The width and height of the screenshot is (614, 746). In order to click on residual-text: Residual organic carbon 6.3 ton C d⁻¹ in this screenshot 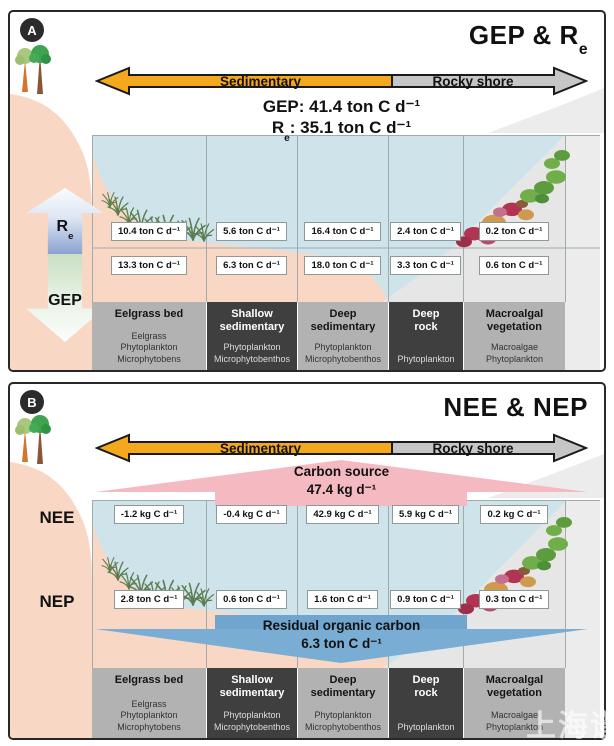, I will do `click(341, 634)`.